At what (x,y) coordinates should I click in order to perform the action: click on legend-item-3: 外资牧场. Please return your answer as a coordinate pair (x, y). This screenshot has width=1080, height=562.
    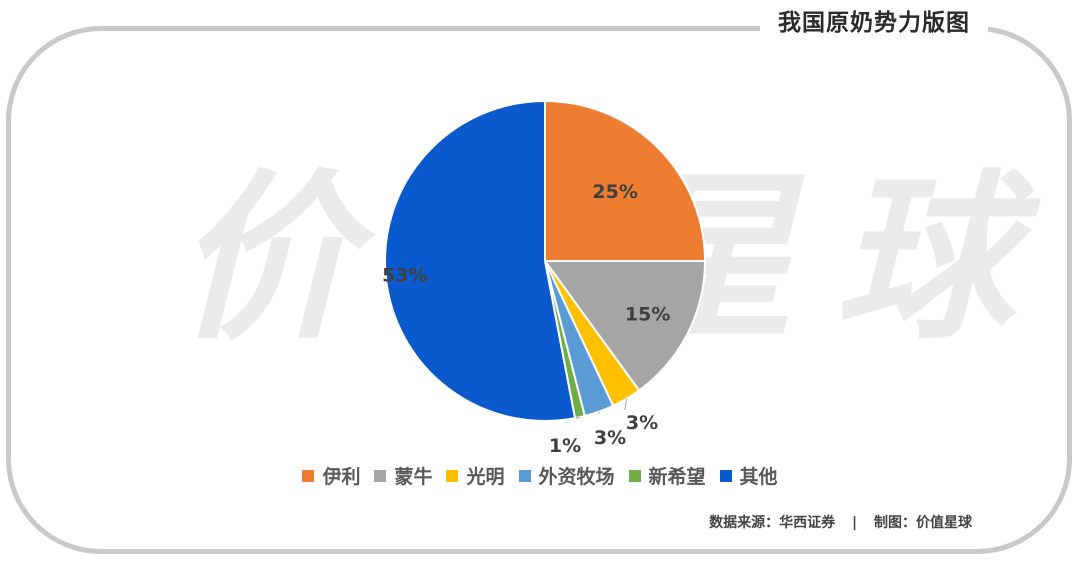
    Looking at the image, I should click on (566, 475).